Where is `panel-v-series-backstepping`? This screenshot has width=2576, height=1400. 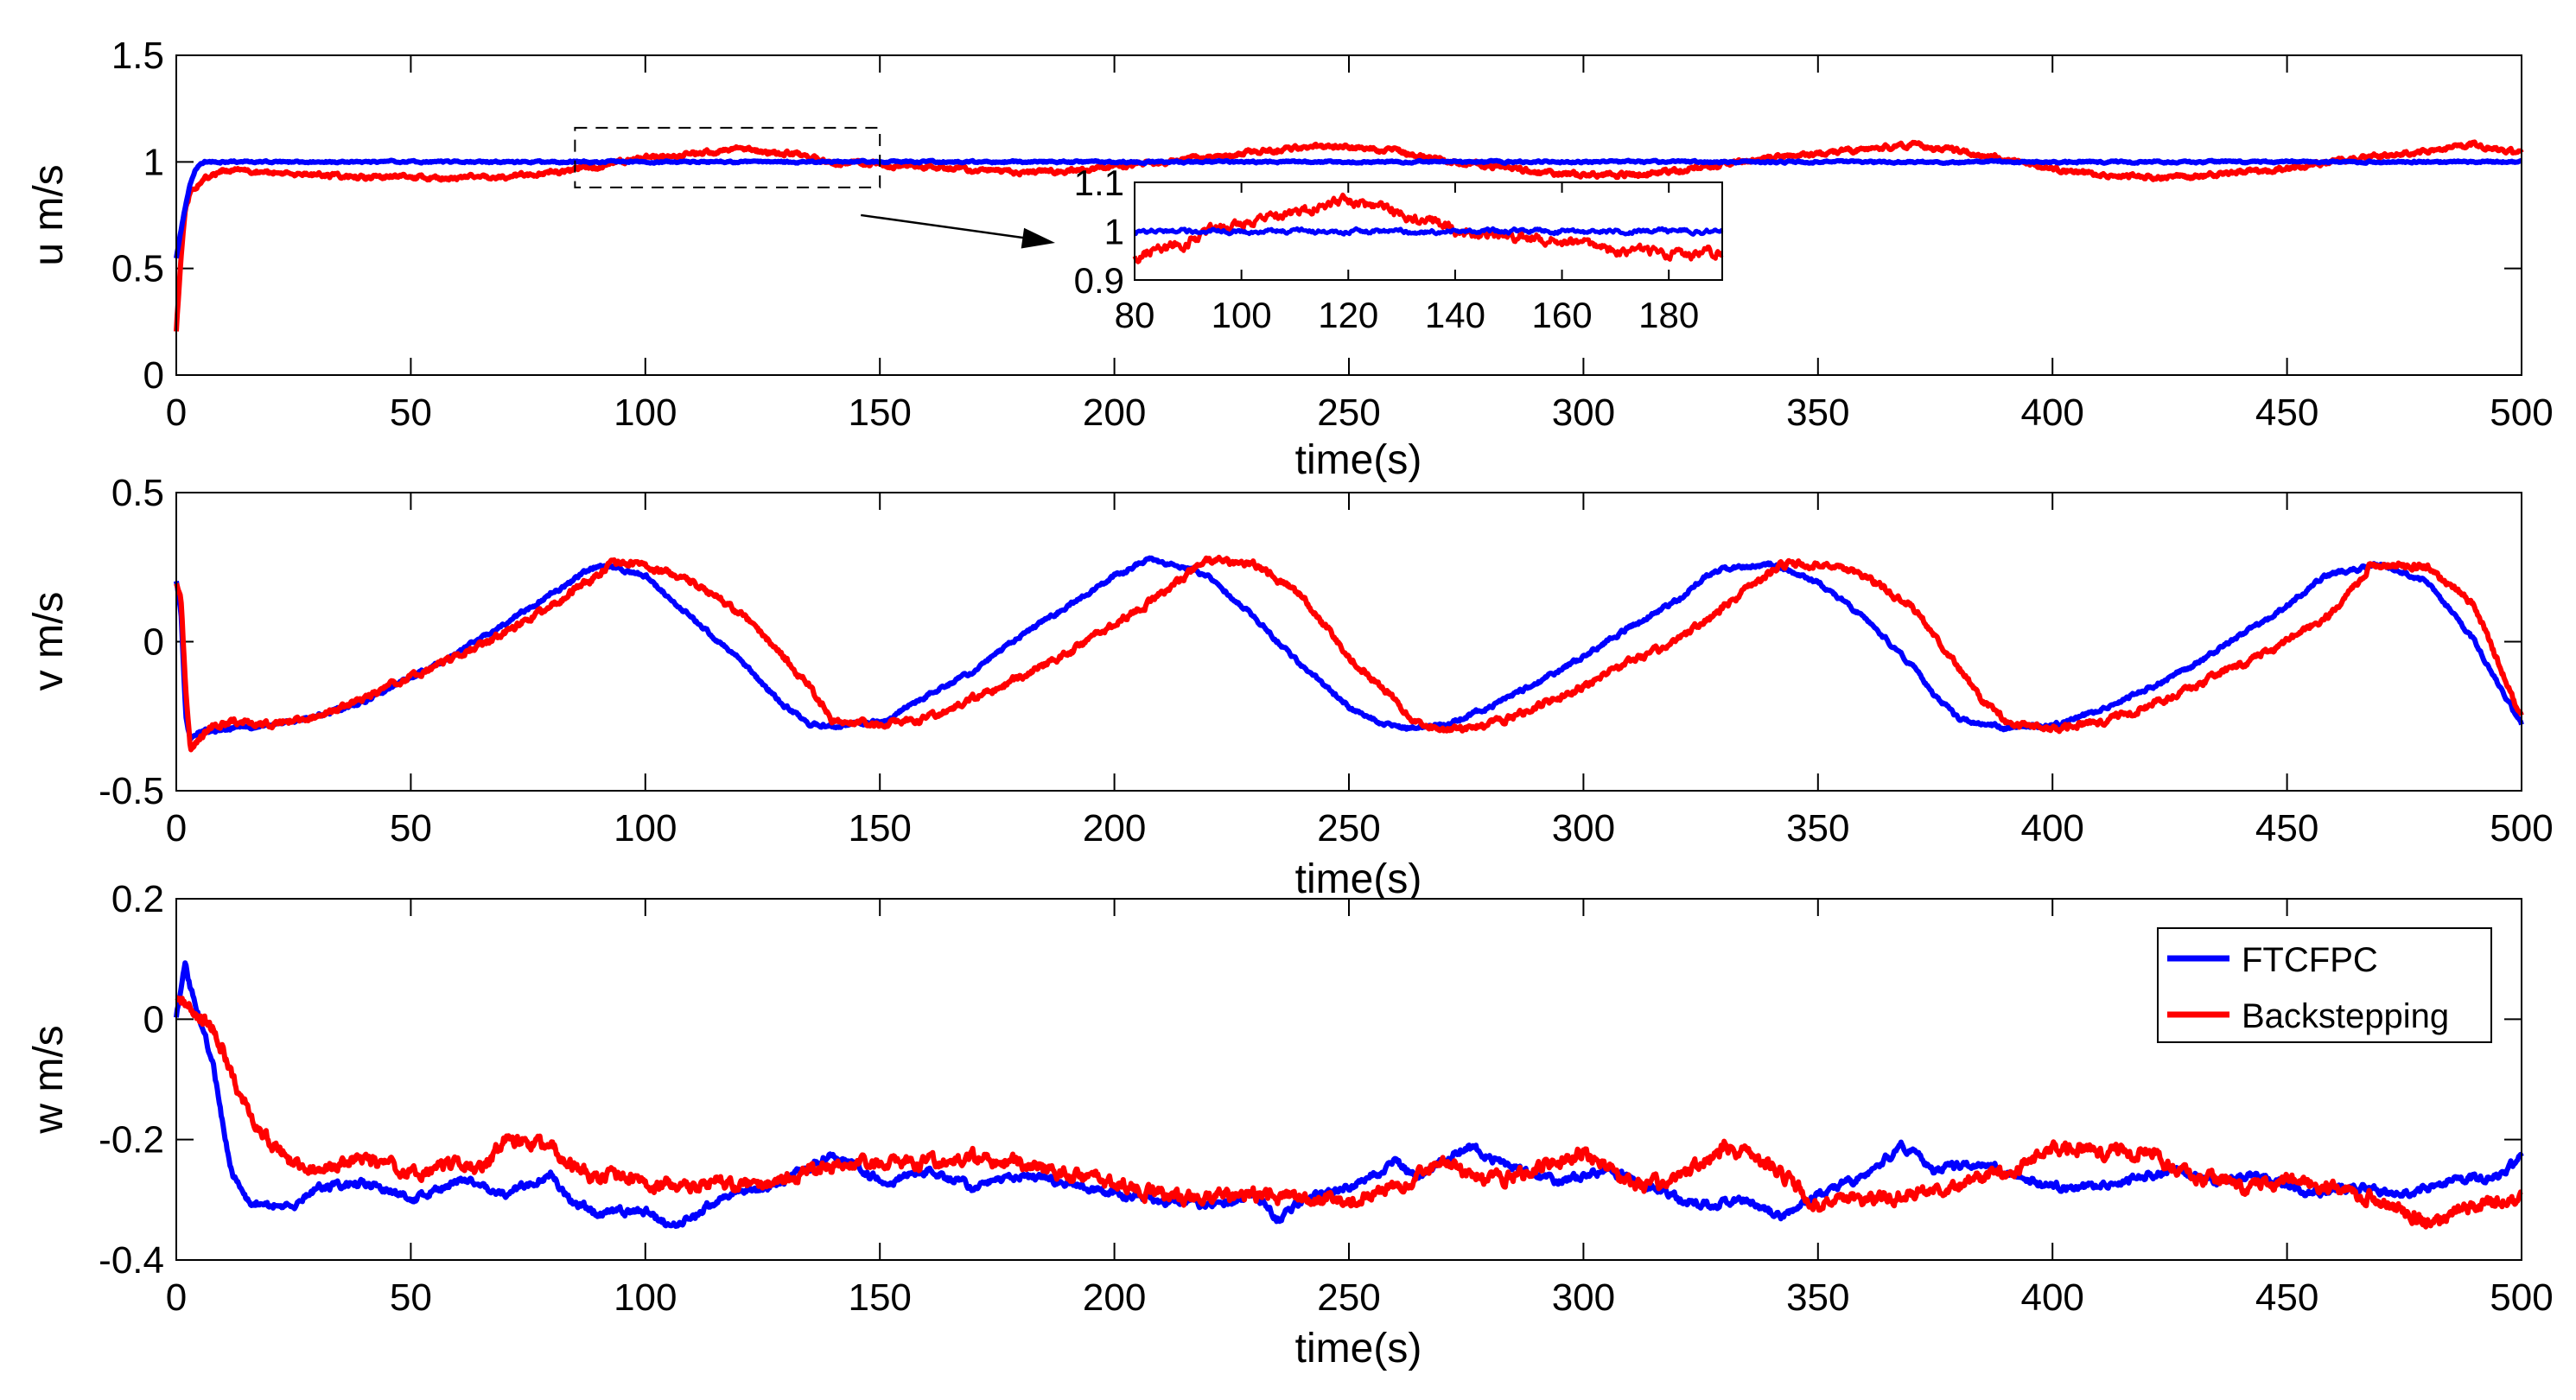
panel-v-series-backstepping is located at coordinates (1349, 653).